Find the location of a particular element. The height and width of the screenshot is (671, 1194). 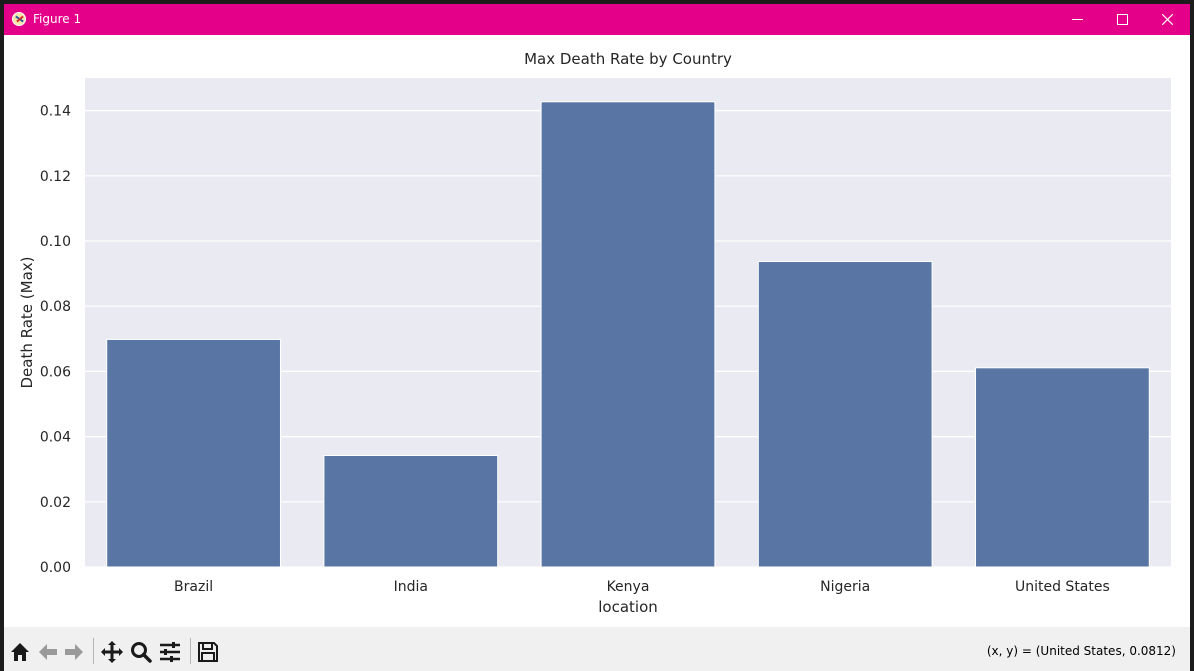

close-button is located at coordinates (1167, 19).